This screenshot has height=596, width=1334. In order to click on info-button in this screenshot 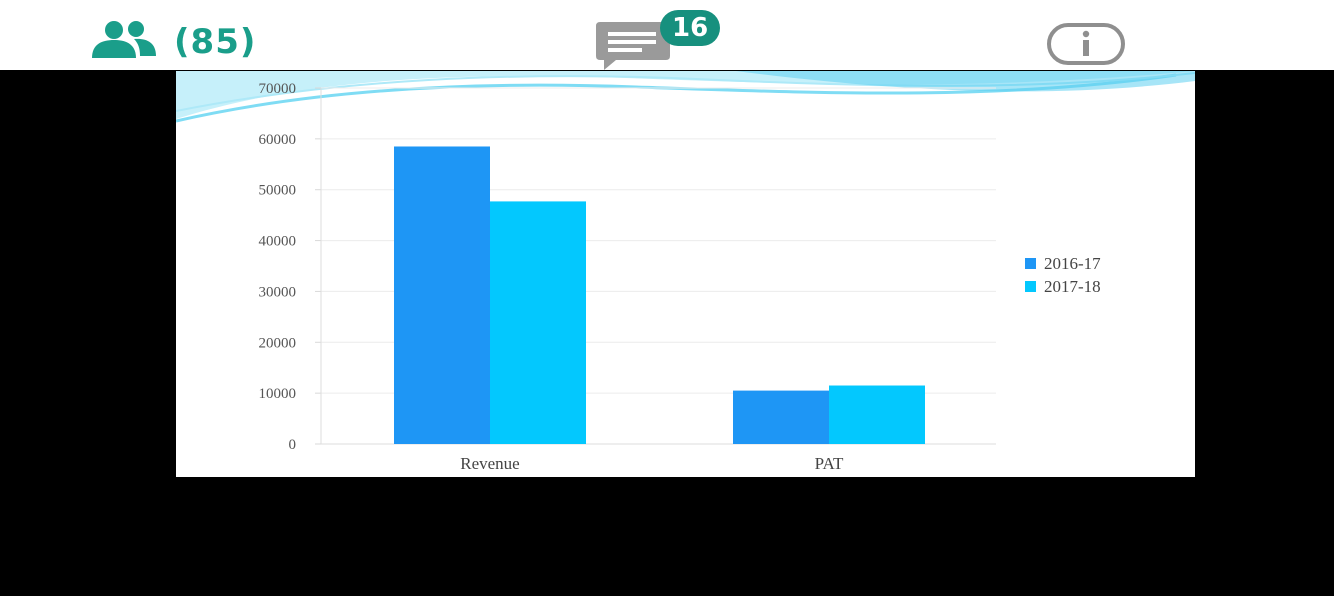, I will do `click(1086, 44)`.